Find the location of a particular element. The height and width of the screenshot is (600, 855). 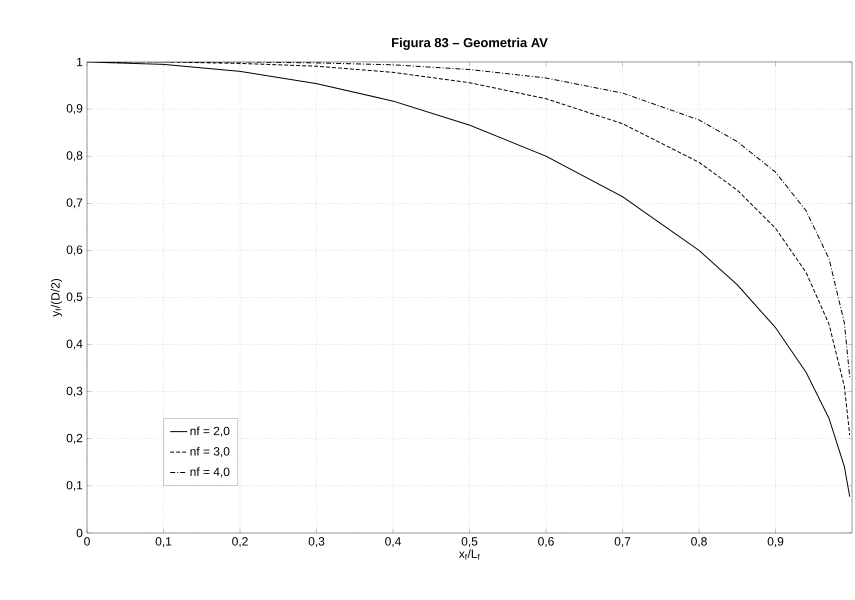

y-tick-label: 1 is located at coordinates (79, 62).